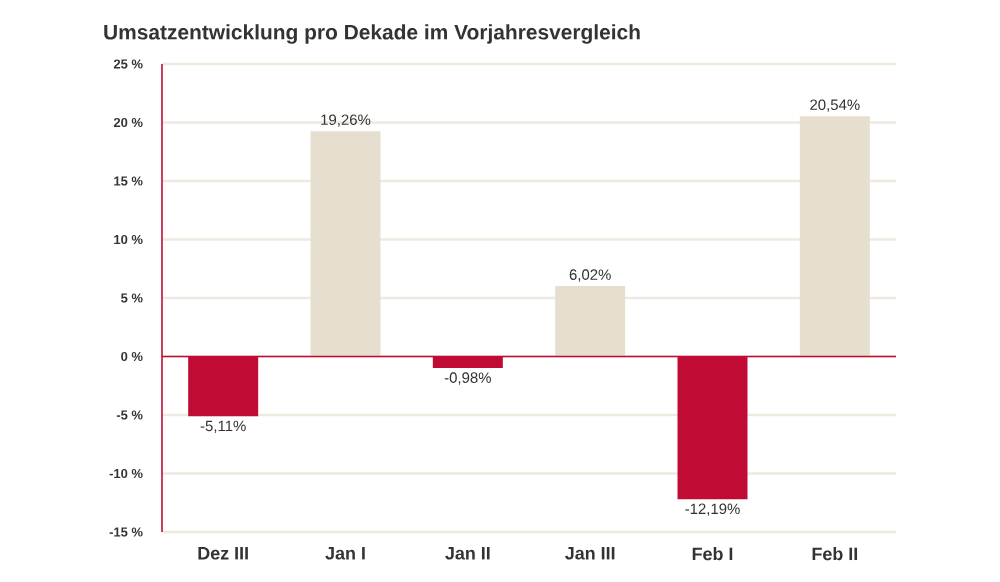  What do you see at coordinates (712, 554) in the screenshot?
I see `x-tick-label: Feb I` at bounding box center [712, 554].